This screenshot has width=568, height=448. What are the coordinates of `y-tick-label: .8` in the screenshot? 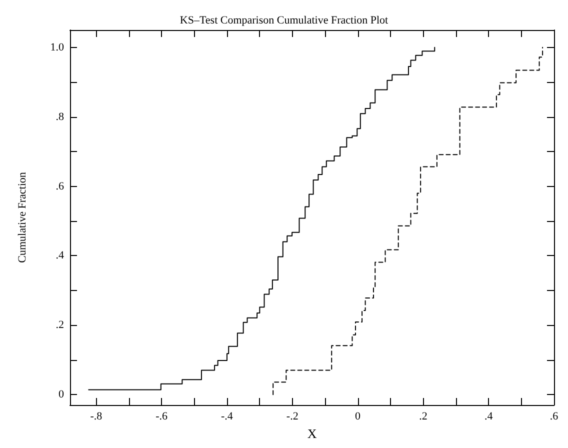 It's located at (60, 116).